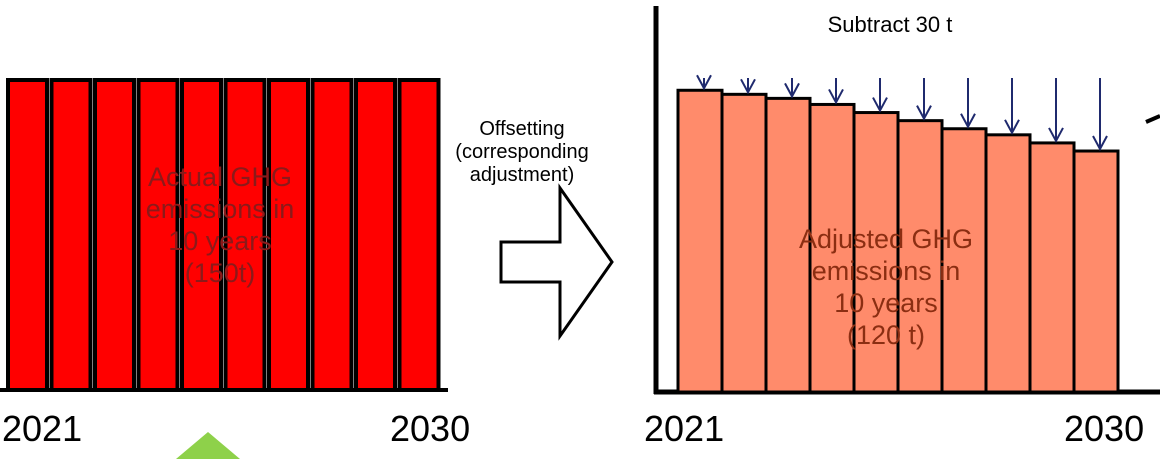 The image size is (1160, 464). Describe the element at coordinates (1052, 267) in the screenshot. I see `right-bar-2029` at that location.